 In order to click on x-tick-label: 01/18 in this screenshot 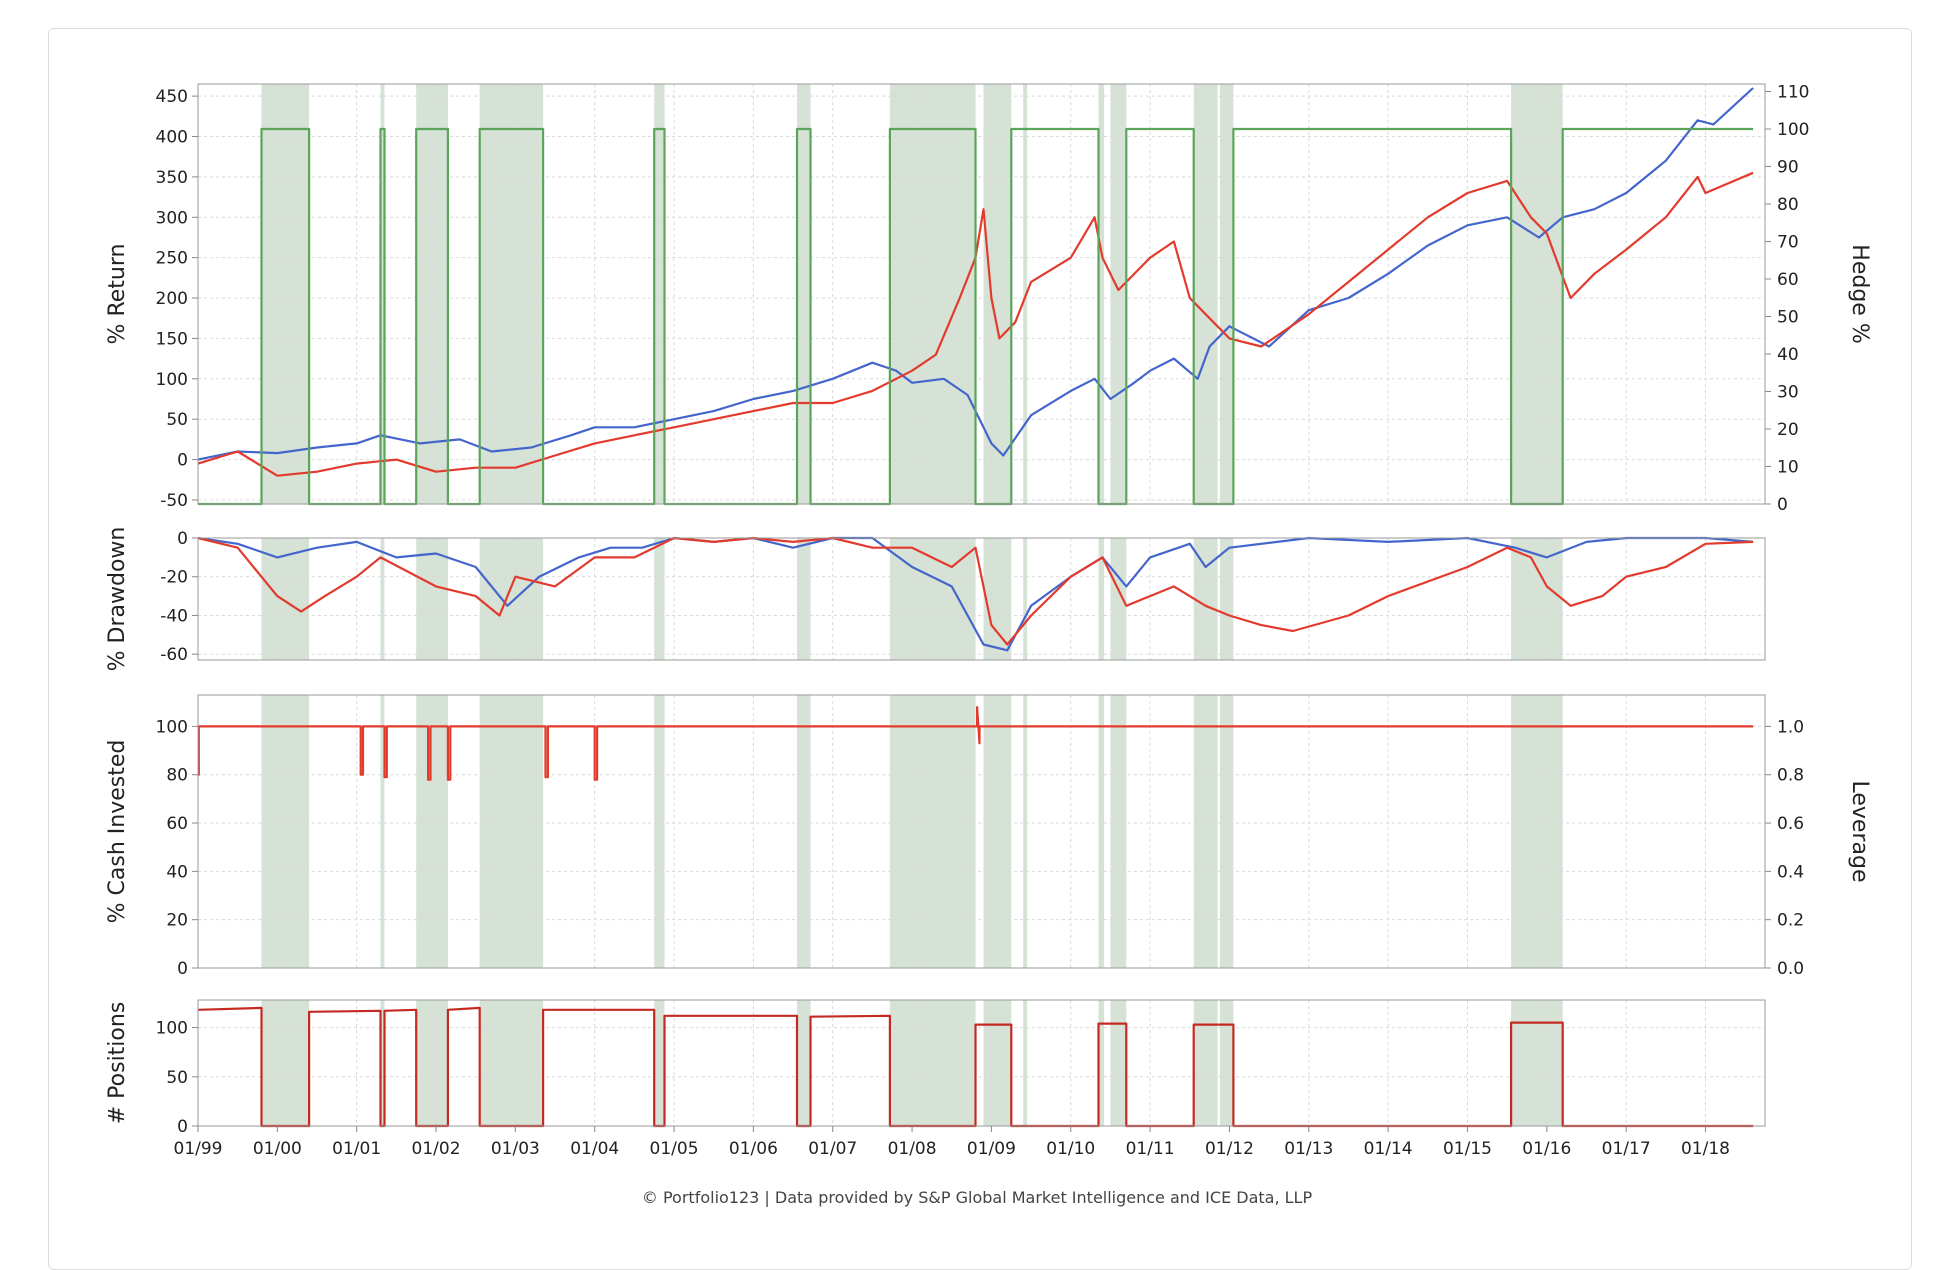, I will do `click(1705, 1149)`.